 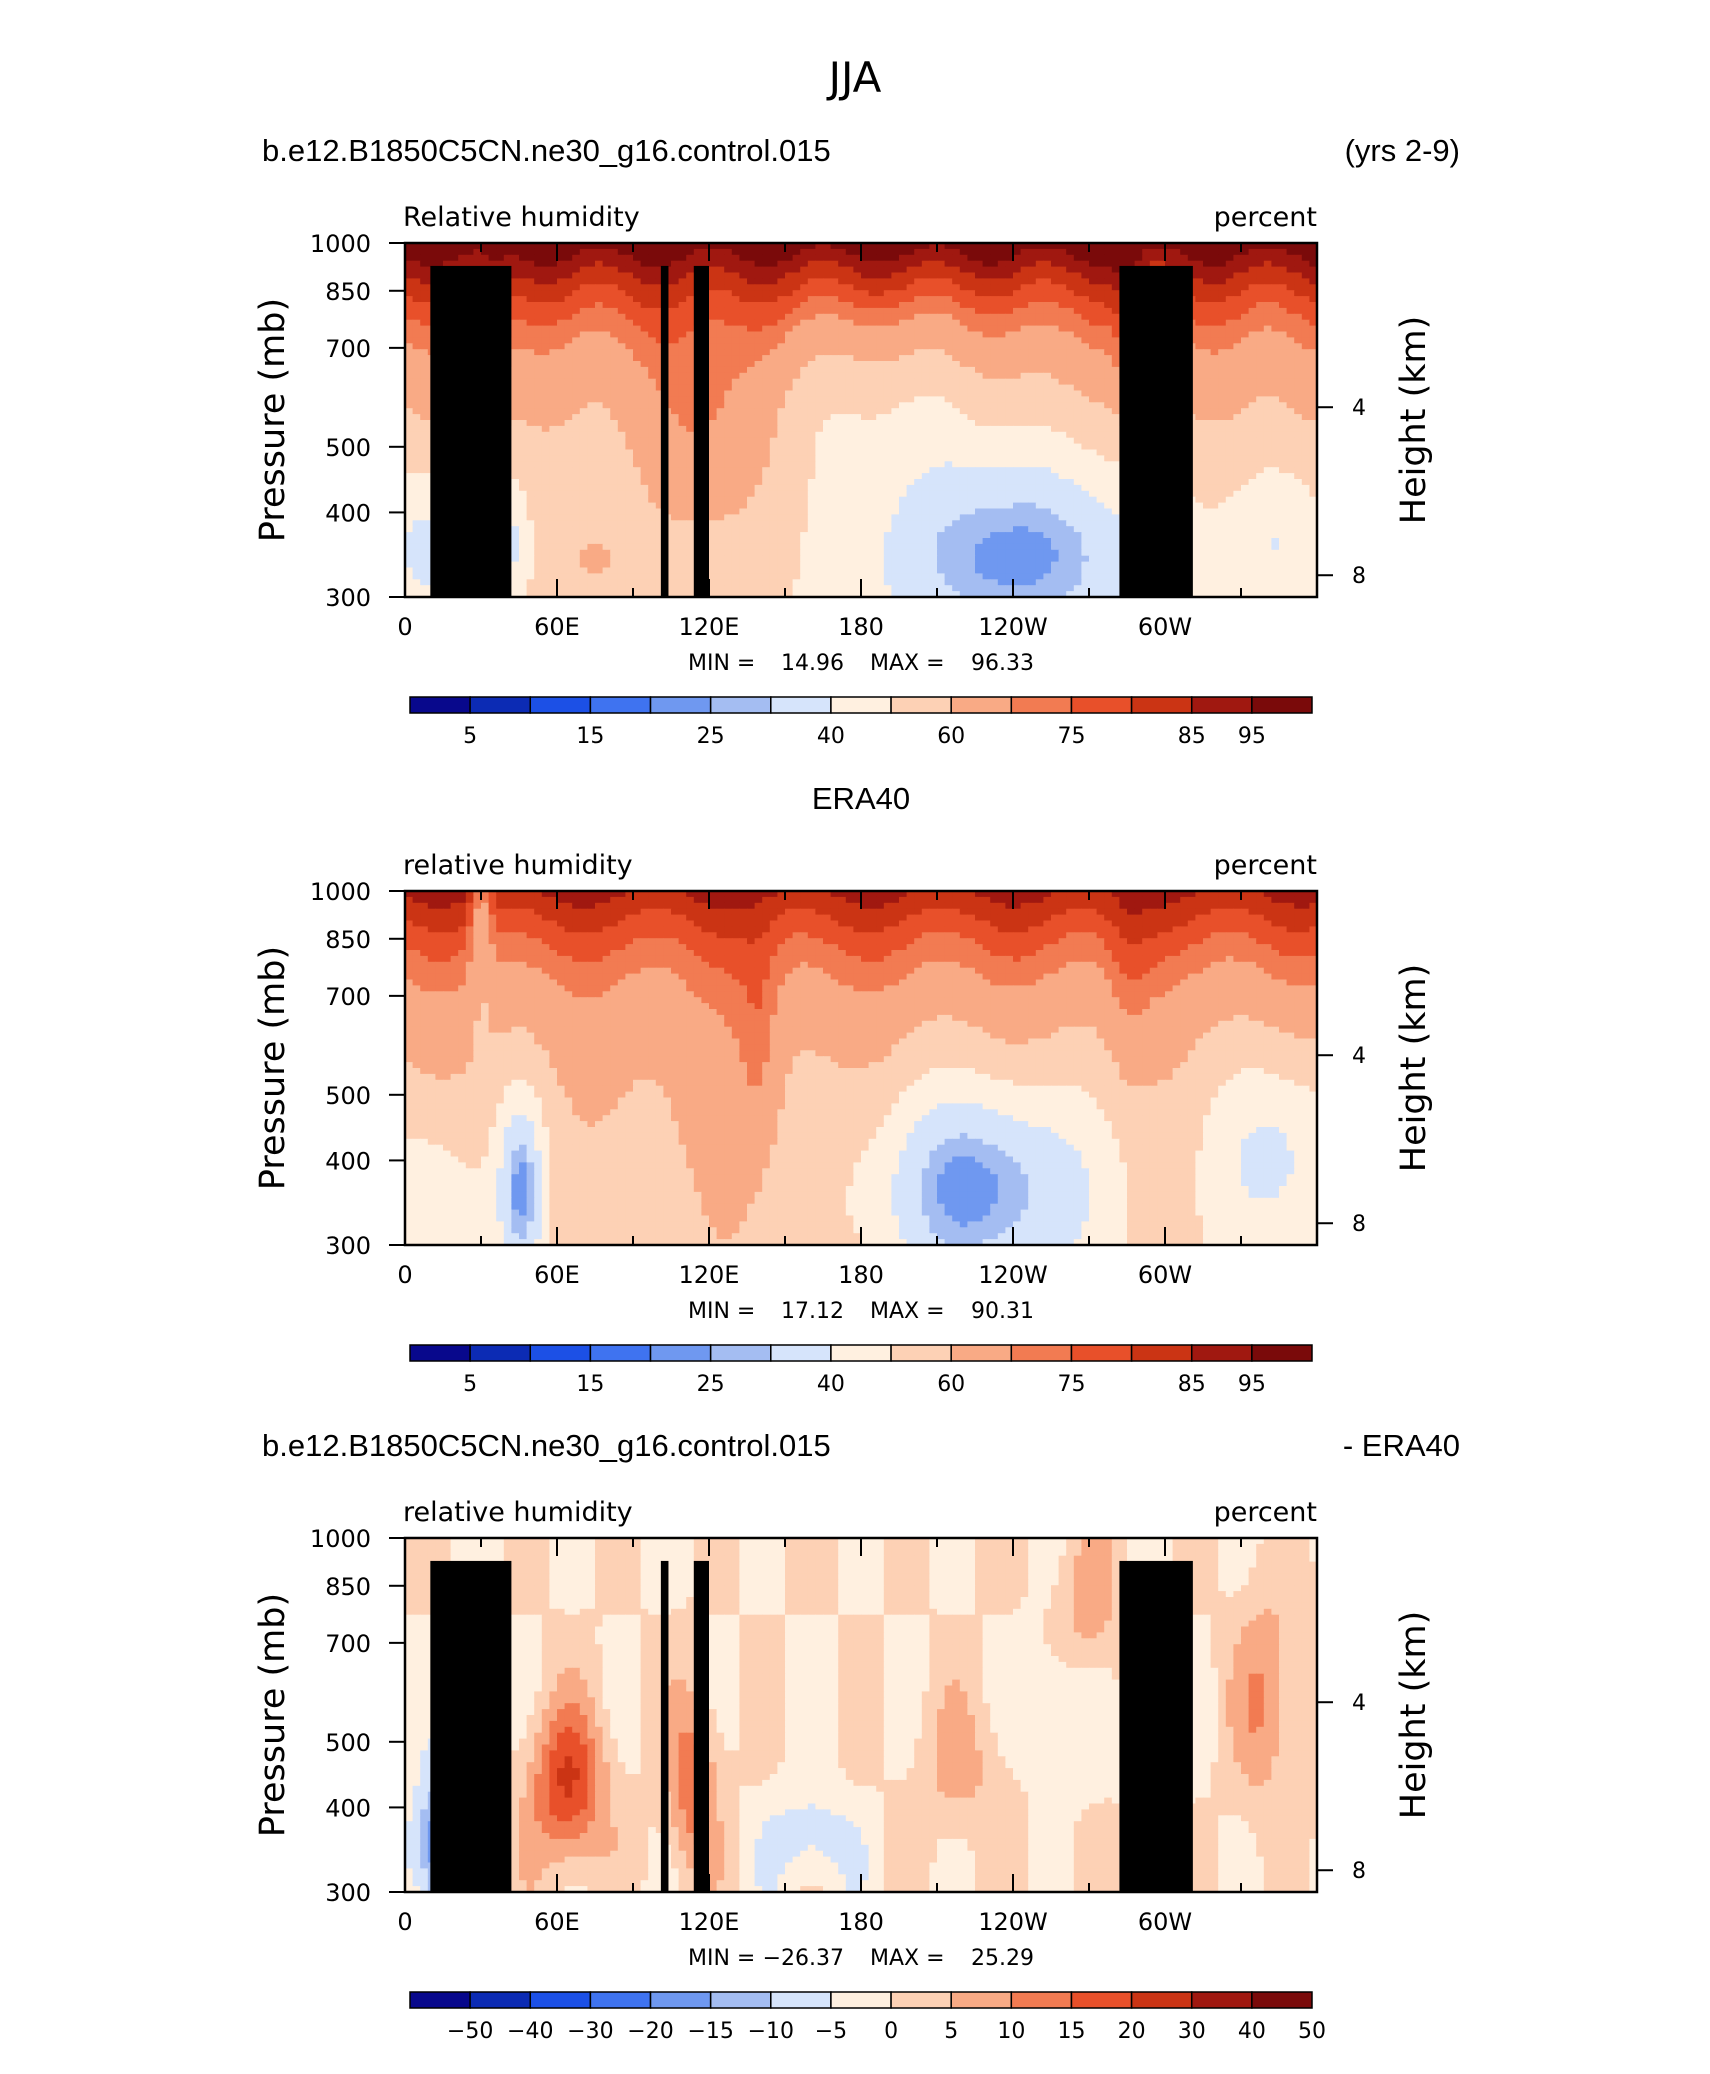 What do you see at coordinates (1312, 2031) in the screenshot?
I see `colorbar-label: 50` at bounding box center [1312, 2031].